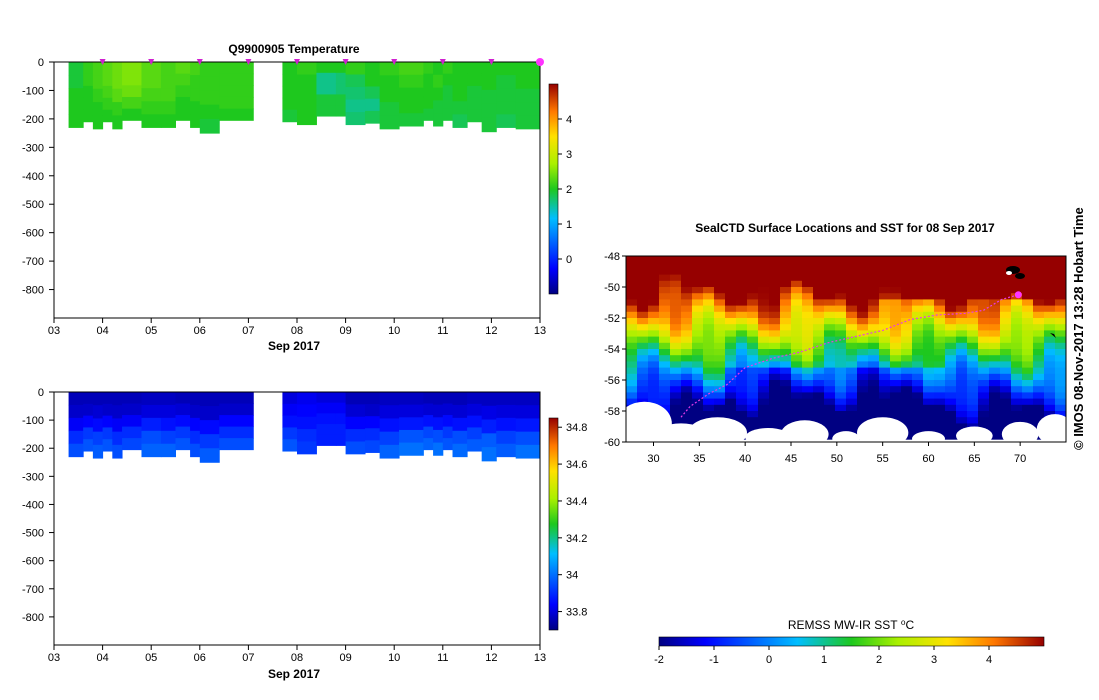 The image size is (1099, 700). I want to click on lon-tick-label: 40, so click(745, 459).